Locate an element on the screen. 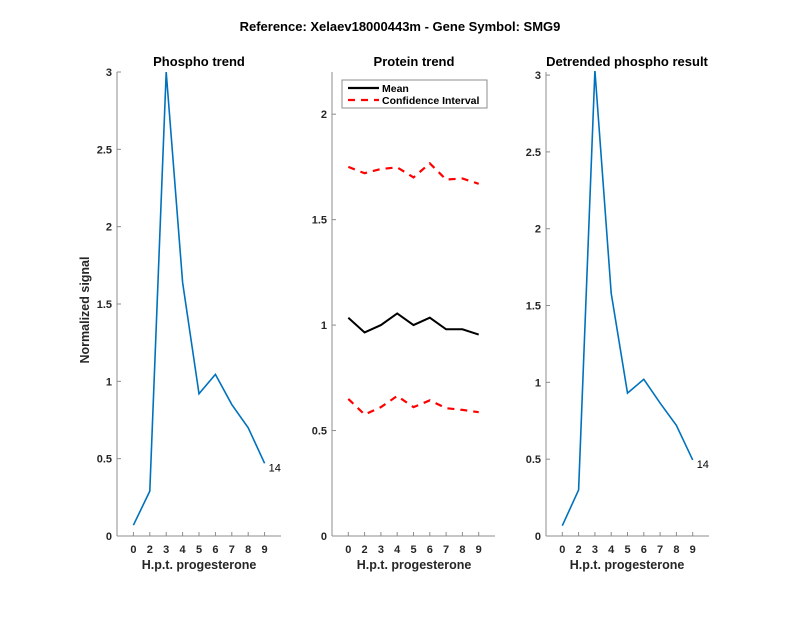  chart-title: Protein trend is located at coordinates (414, 61).